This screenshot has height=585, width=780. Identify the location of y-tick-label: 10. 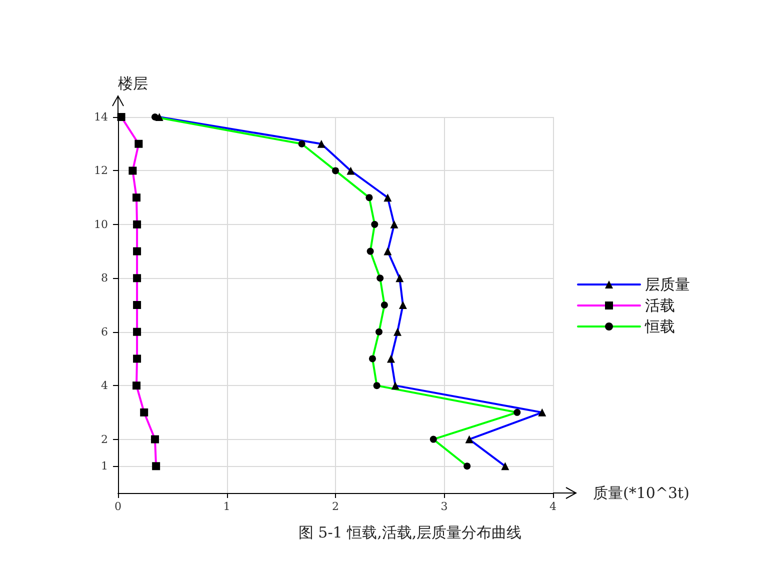
(101, 224).